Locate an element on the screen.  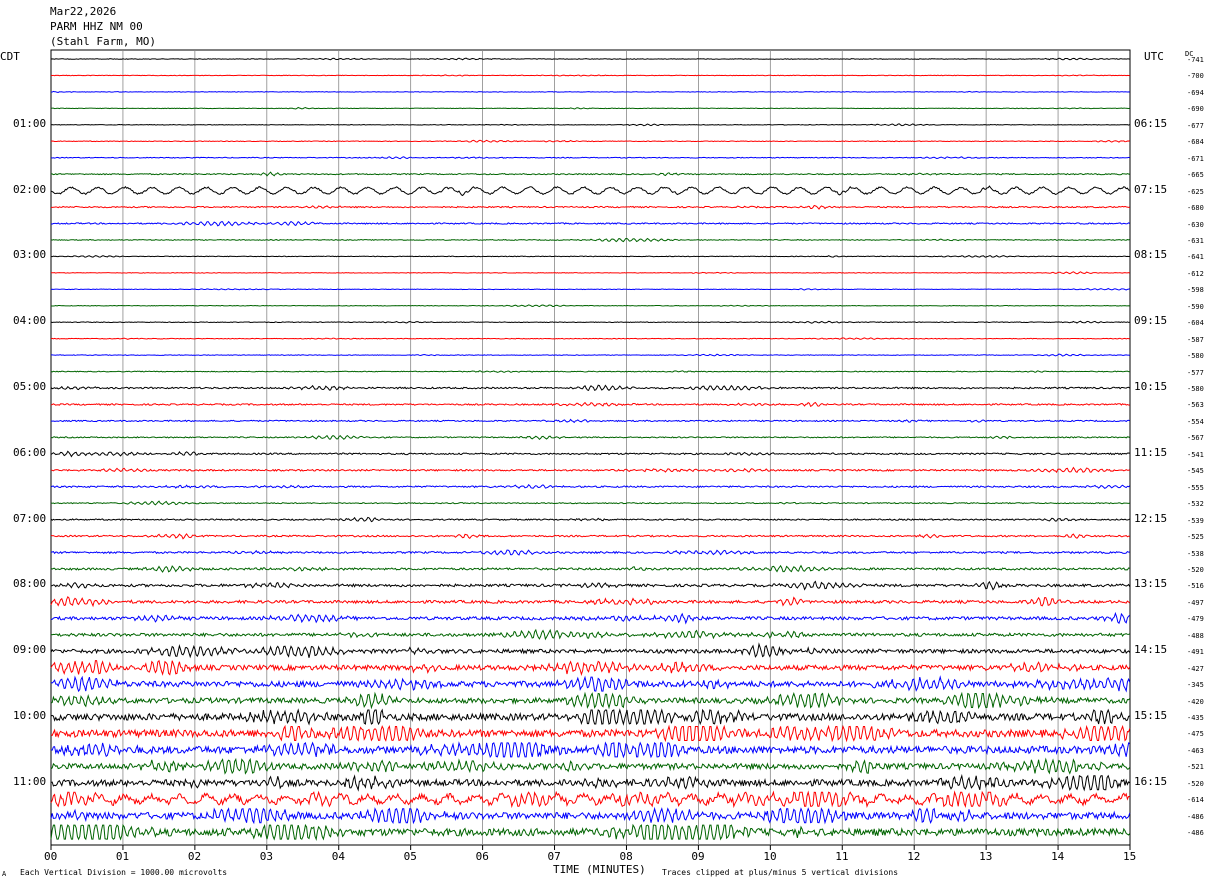
header-date: Mar22,2026 is located at coordinates (83, 11).